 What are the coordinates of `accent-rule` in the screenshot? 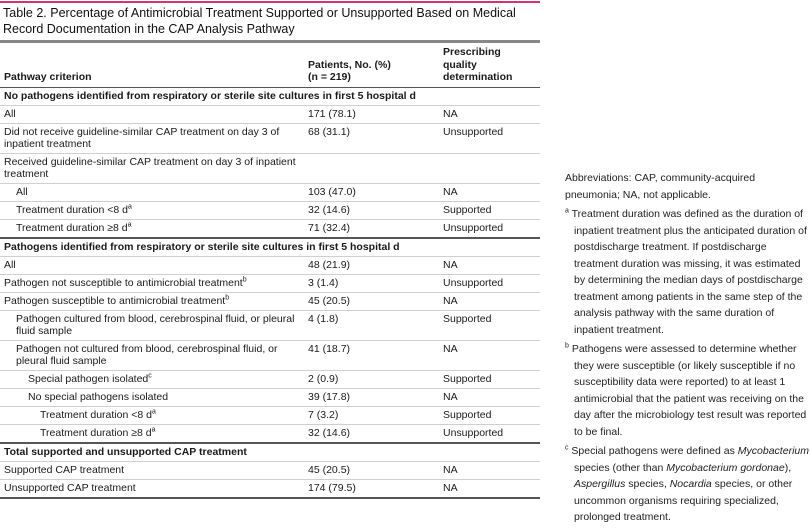 It's located at (270, 2).